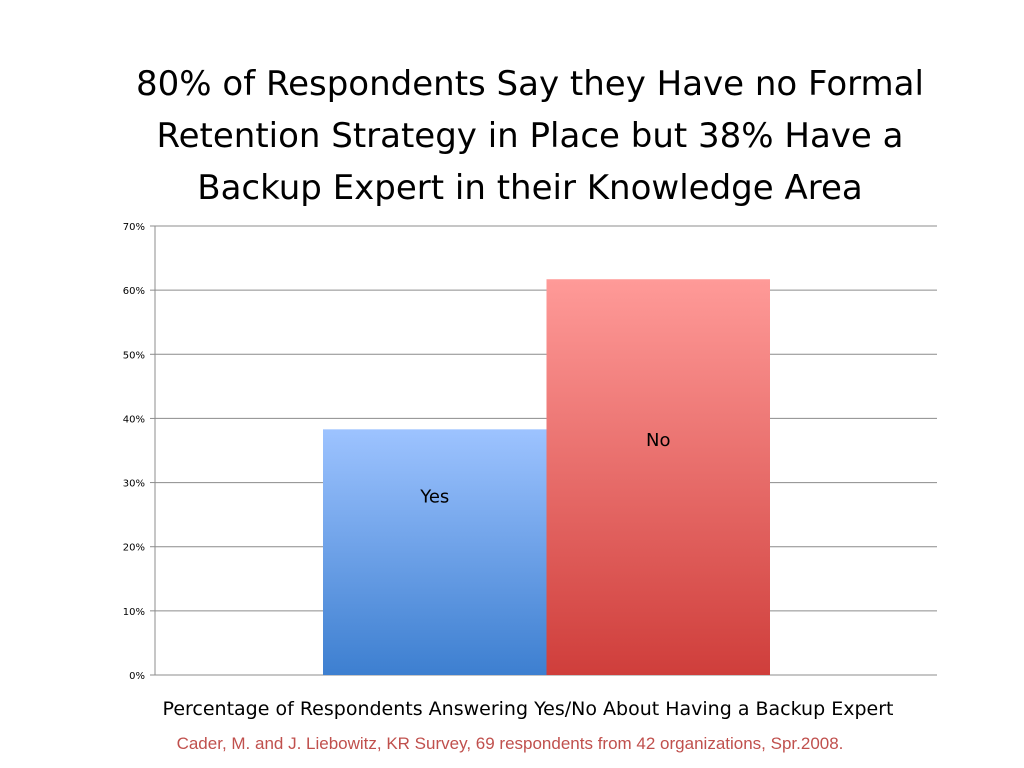  Describe the element at coordinates (544, 468) in the screenshot. I see `bar-labels: Yes No` at that location.